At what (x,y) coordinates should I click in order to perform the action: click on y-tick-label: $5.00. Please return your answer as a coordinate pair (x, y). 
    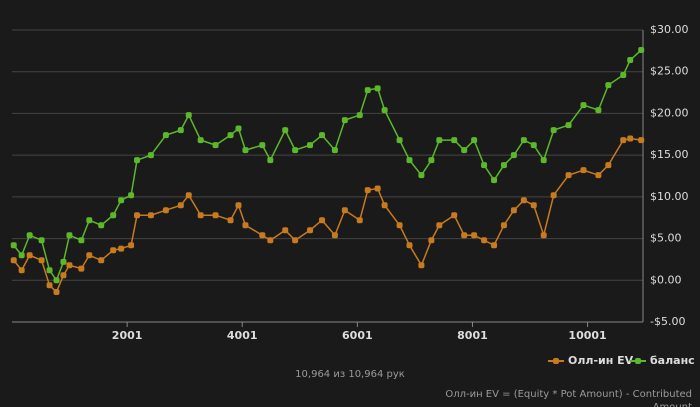
    Looking at the image, I should click on (666, 238).